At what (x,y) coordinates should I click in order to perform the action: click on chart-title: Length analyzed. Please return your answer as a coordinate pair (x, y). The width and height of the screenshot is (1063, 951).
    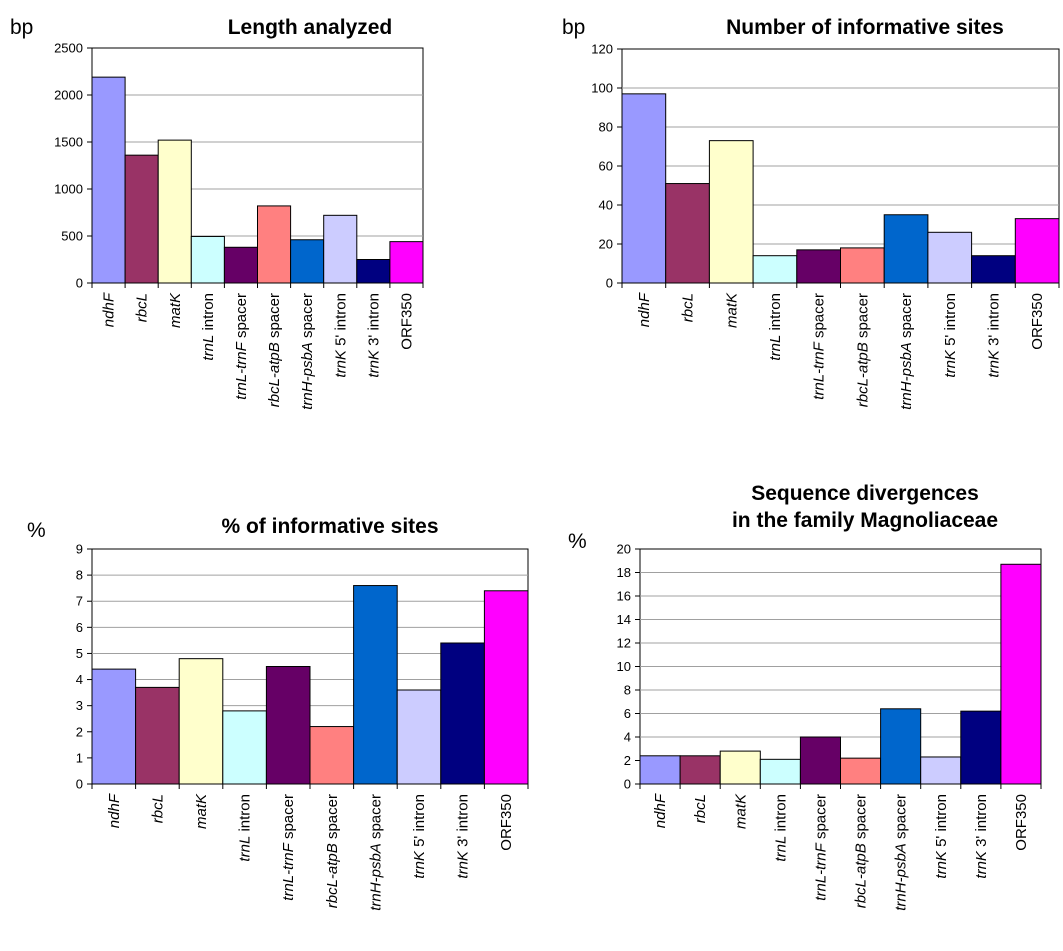
    Looking at the image, I should click on (310, 27).